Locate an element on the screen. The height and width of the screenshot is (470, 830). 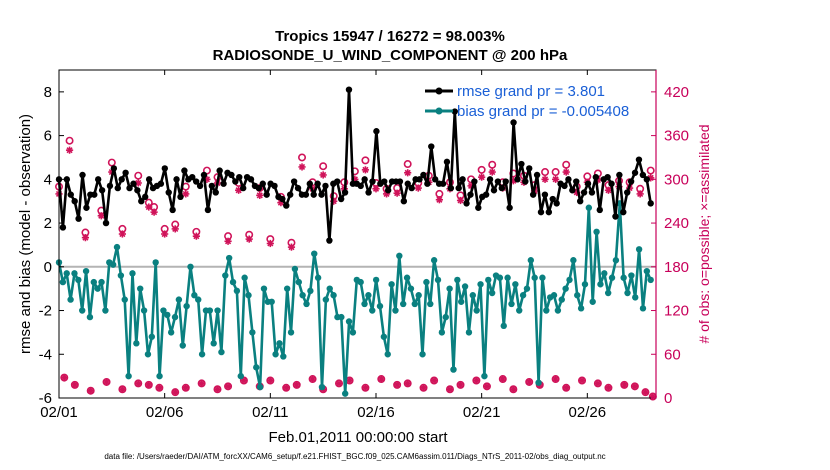
x-axis-label: Feb.01,2011 00:00:00 start is located at coordinates (358, 437).